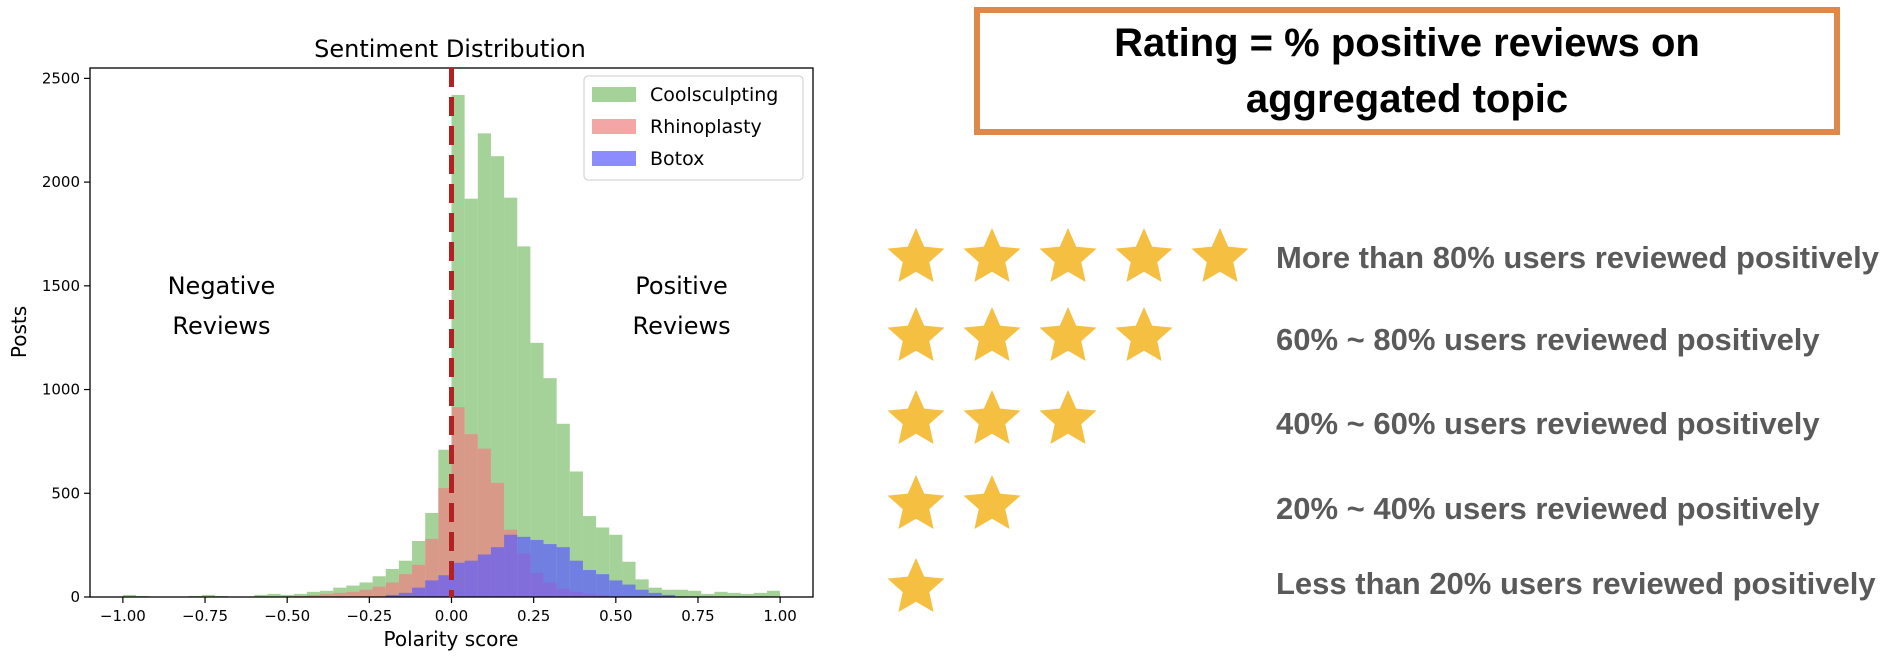 The image size is (1898, 660). What do you see at coordinates (1407, 99) in the screenshot?
I see `rating-definition-line-2: aggregated topic` at bounding box center [1407, 99].